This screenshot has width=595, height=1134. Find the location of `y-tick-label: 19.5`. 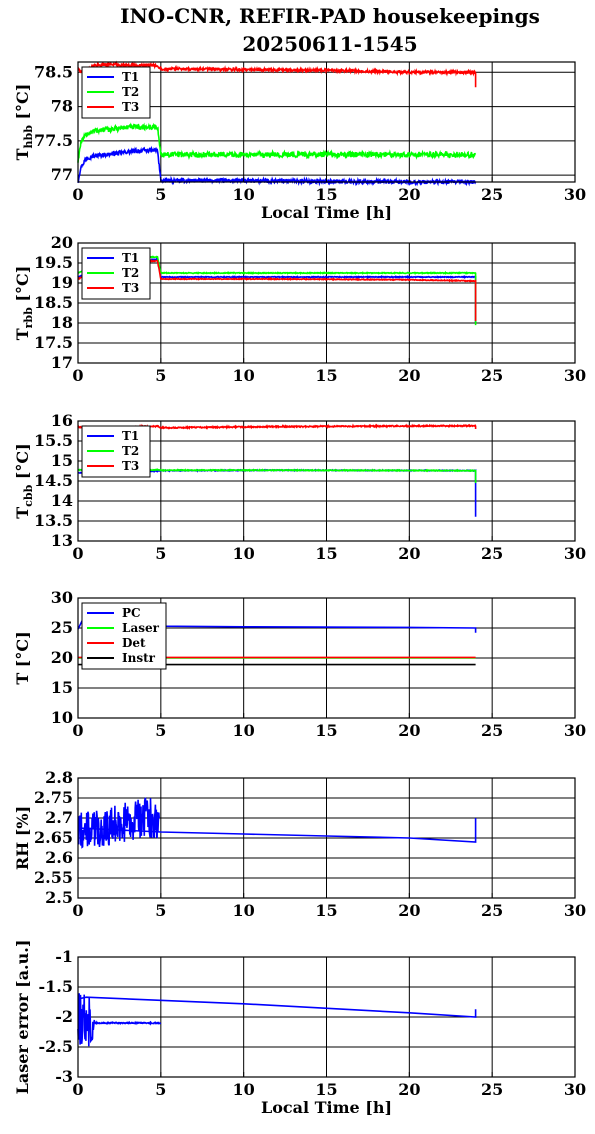

y-tick-label: 19.5 is located at coordinates (53, 262).